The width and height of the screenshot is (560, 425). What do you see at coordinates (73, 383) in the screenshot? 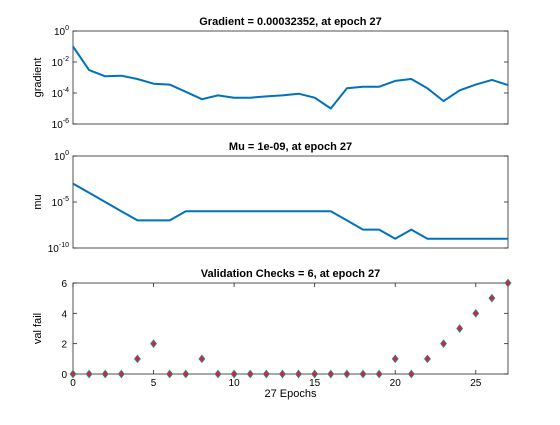
I see `x-tick-label: 0` at bounding box center [73, 383].